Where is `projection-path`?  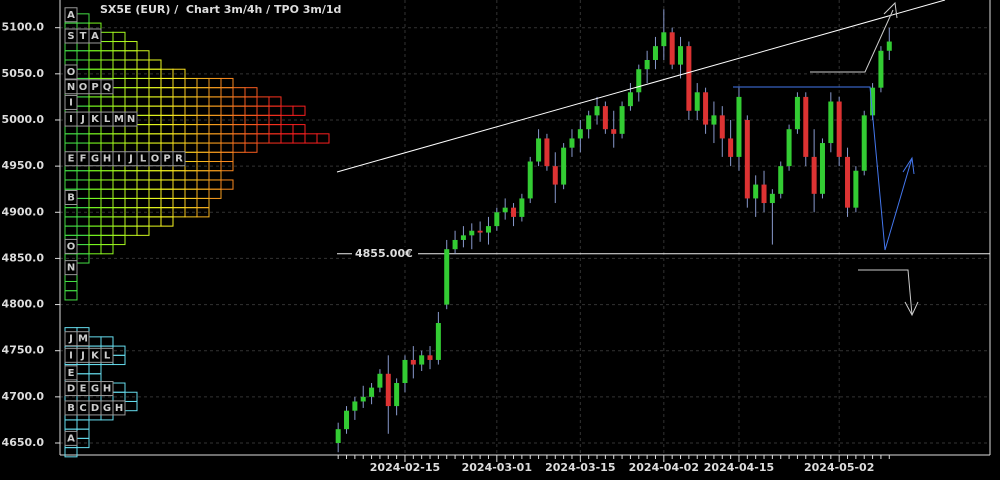
projection-path is located at coordinates (823, 168).